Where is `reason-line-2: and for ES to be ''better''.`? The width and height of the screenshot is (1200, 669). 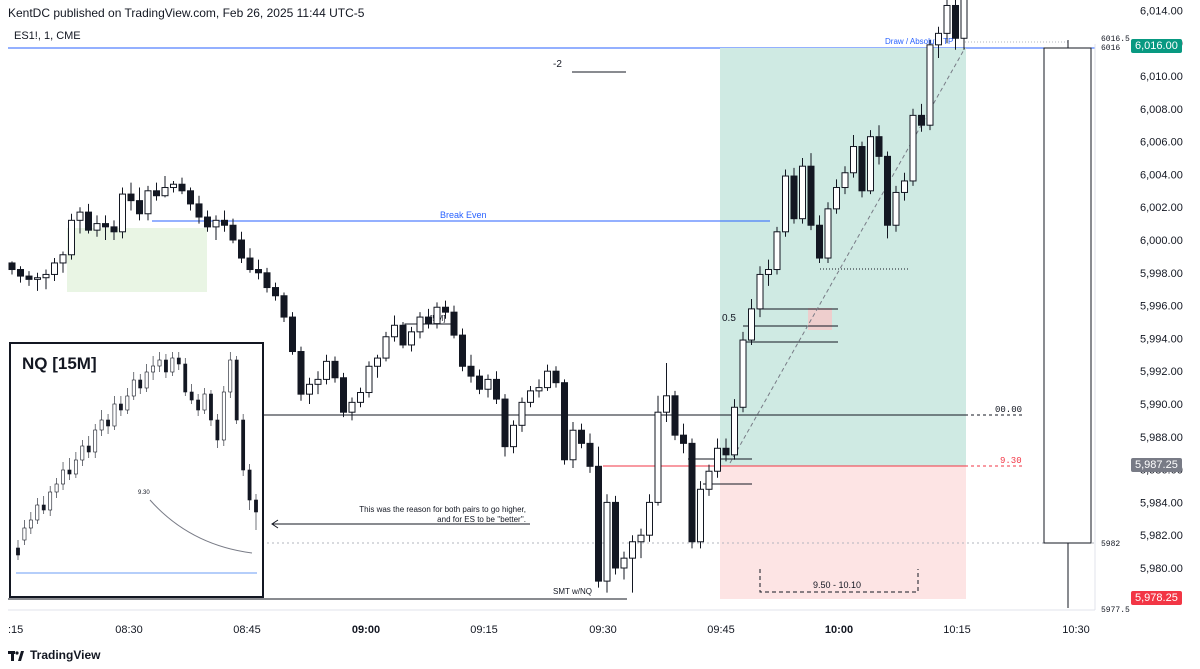
reason-line-2: and for ES to be ''better''. is located at coordinates (481, 519).